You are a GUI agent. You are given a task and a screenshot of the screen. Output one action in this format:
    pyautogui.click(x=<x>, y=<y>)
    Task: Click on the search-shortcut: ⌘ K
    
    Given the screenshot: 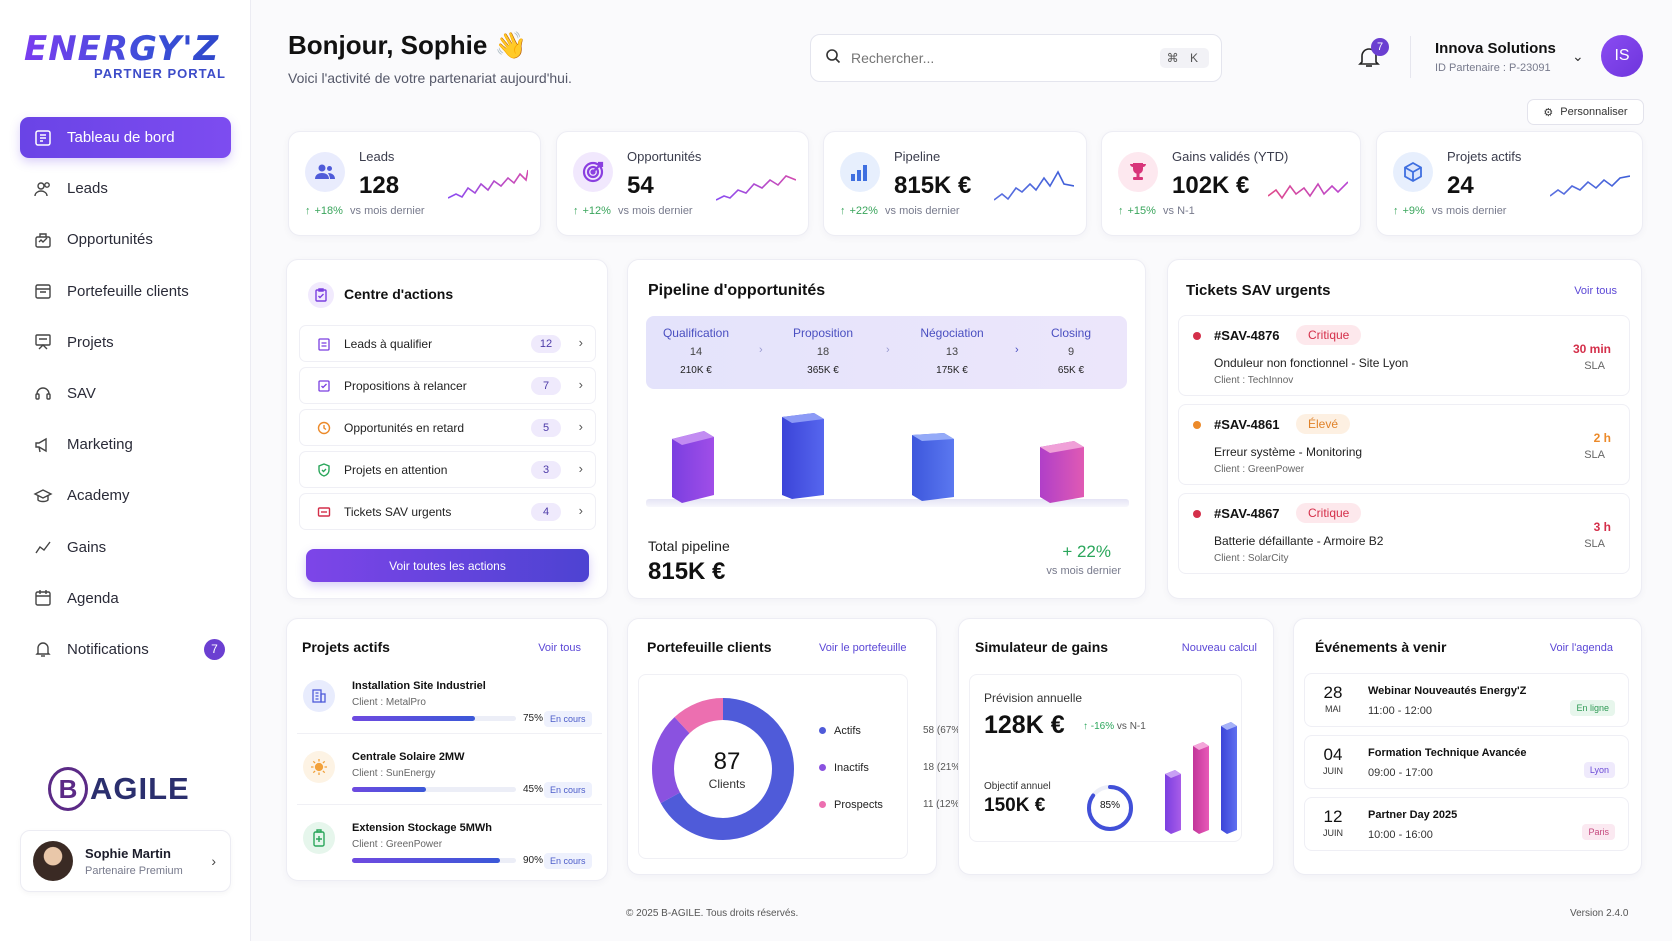 What is the action you would take?
    pyautogui.click(x=1184, y=58)
    